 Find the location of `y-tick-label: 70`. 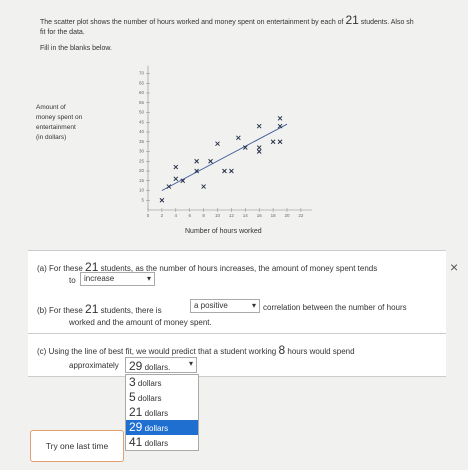

y-tick-label: 70 is located at coordinates (142, 73).